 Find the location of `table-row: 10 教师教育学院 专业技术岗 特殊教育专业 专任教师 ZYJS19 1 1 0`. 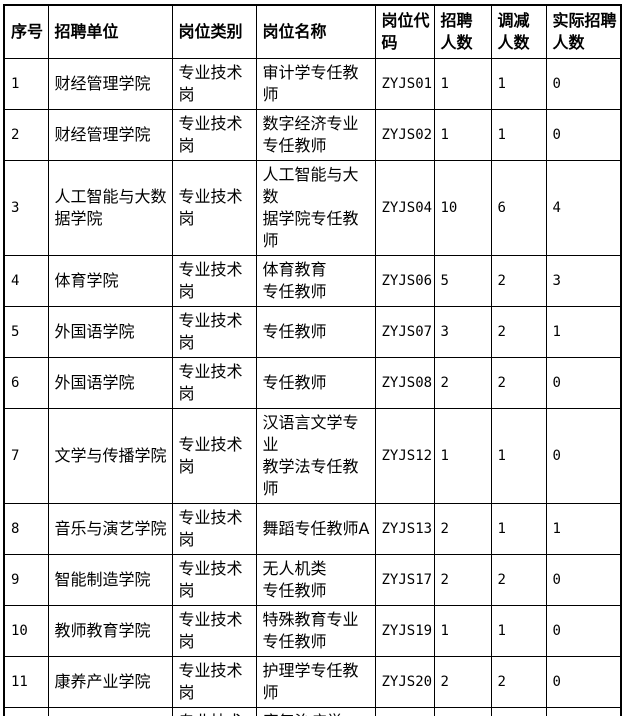

table-row: 10 教师教育学院 专业技术岗 特殊教育专业 专任教师 ZYJS19 1 1 0 is located at coordinates (312, 631).